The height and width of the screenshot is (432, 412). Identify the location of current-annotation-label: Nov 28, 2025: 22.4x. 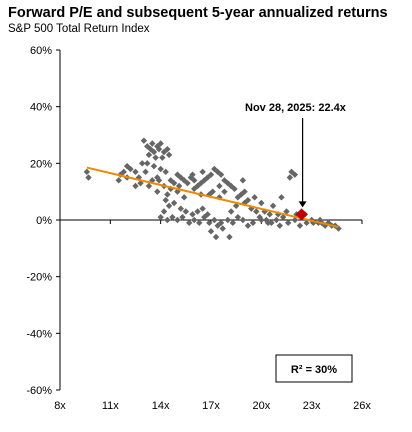
(296, 108).